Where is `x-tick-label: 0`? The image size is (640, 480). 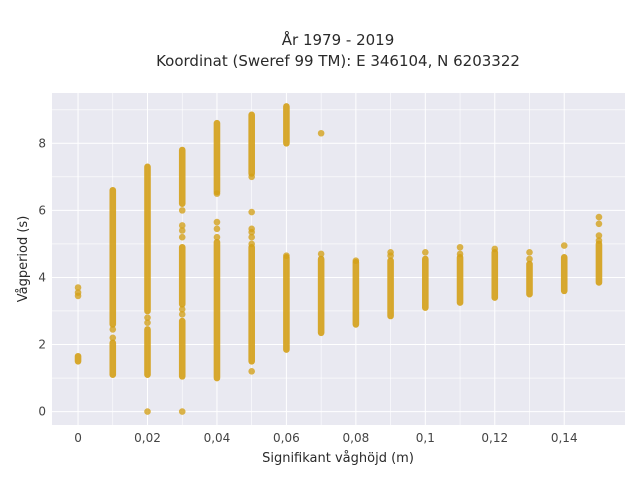 x-tick-label: 0 is located at coordinates (78, 438).